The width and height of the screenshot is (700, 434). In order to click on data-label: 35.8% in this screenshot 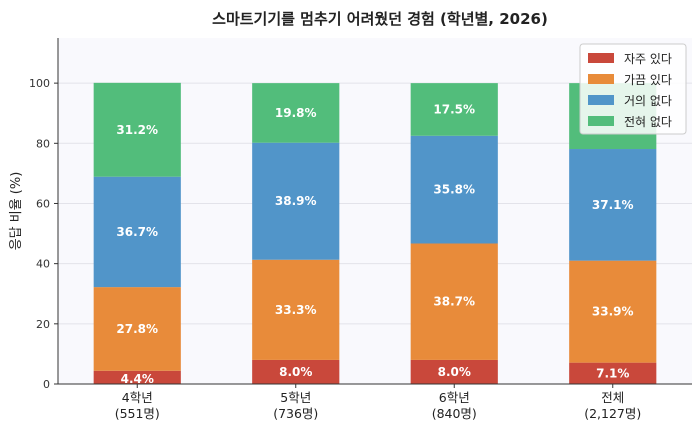, I will do `click(454, 190)`.